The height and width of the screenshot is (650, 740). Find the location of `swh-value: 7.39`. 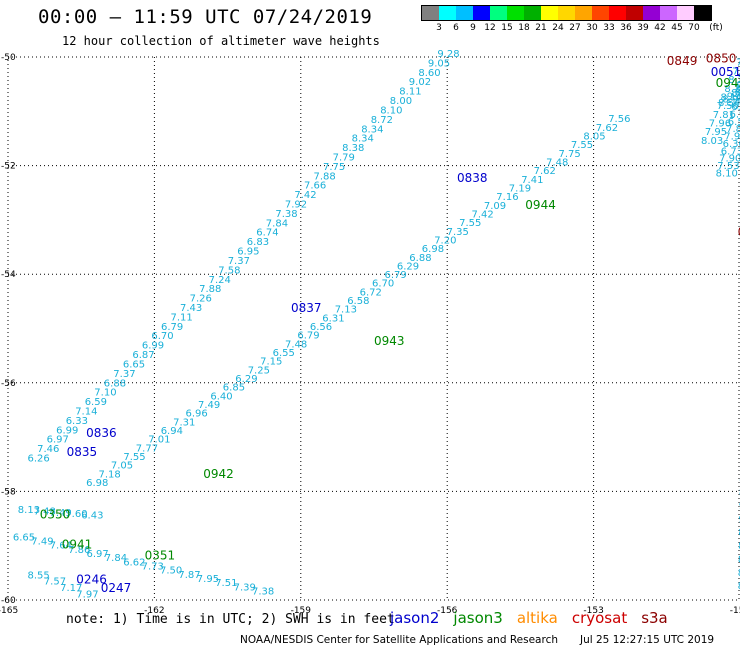

swh-value: 7.39 is located at coordinates (245, 587).